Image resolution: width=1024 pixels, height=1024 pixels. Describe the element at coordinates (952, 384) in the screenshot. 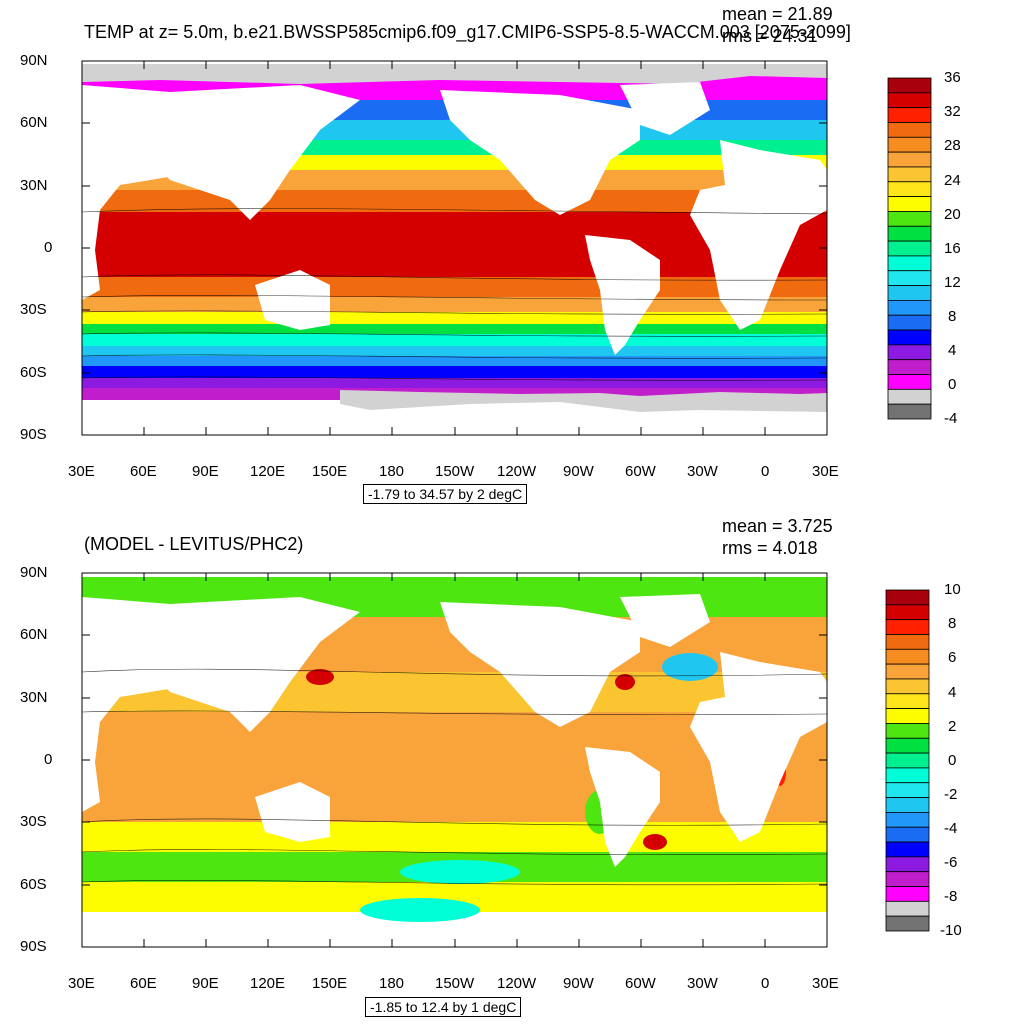

I see `top-cb-label: 0` at that location.